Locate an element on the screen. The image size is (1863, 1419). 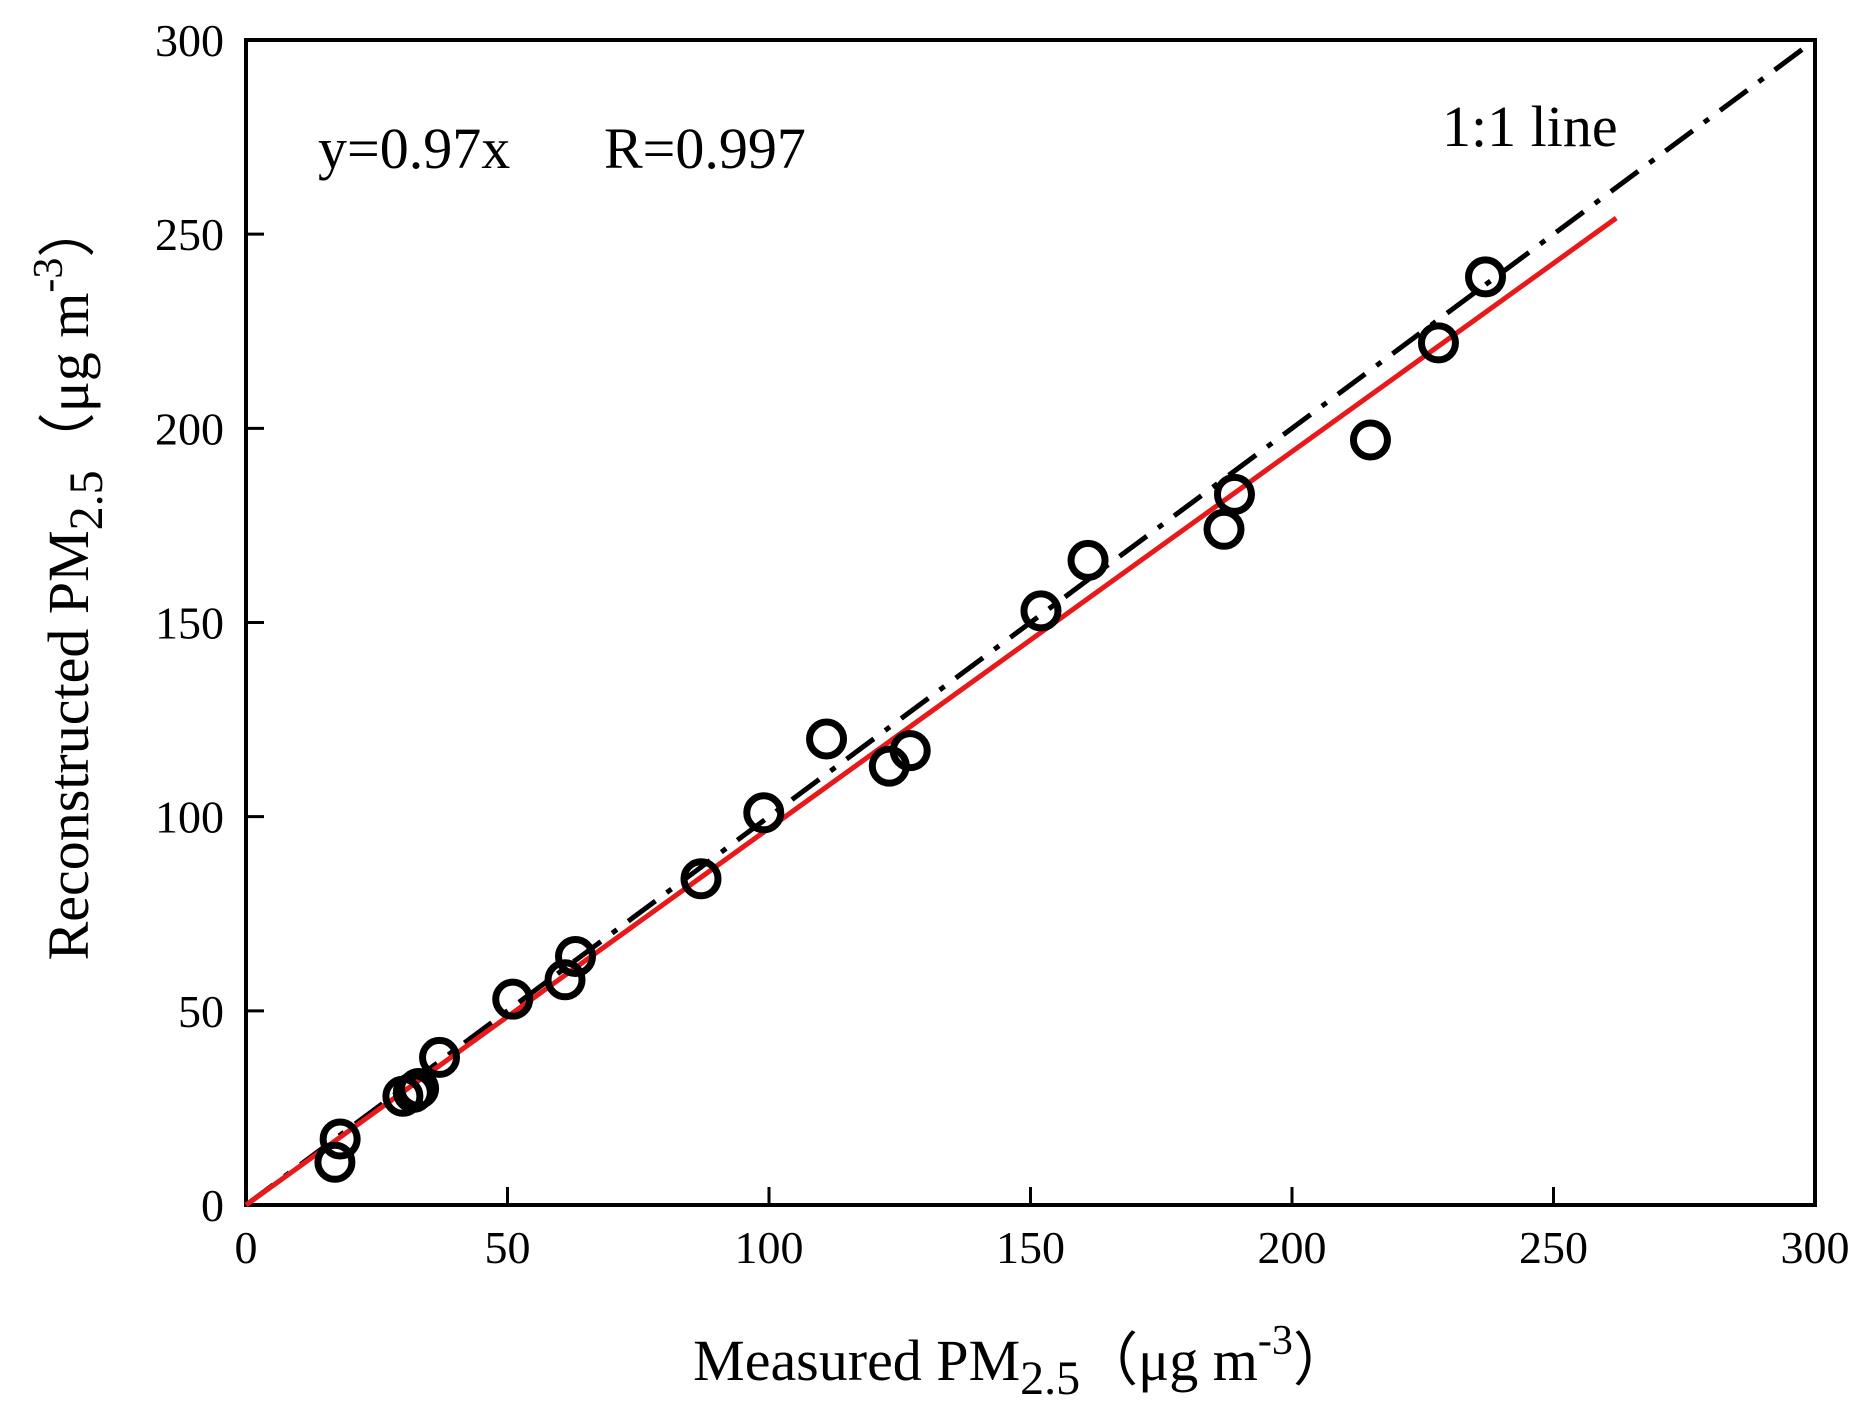
x-tick-label: 300 is located at coordinates (1815, 1247).